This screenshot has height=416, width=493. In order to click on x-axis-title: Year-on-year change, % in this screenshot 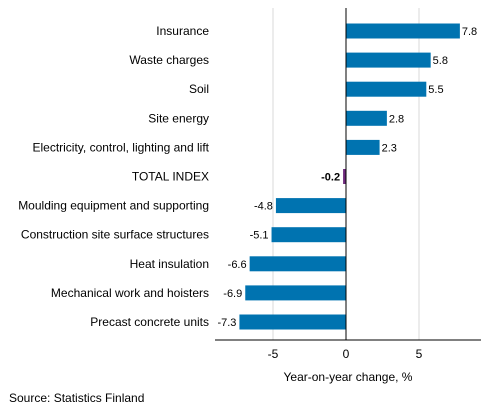, I will do `click(348, 377)`.